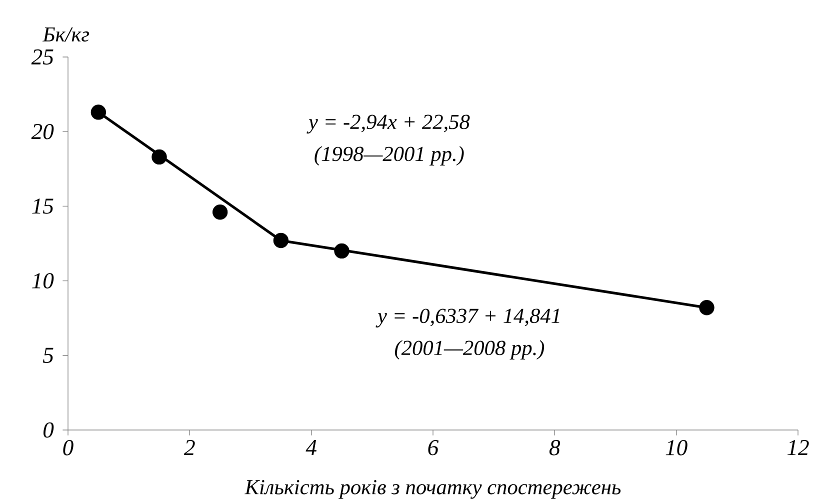  What do you see at coordinates (42, 57) in the screenshot?
I see `y-tick-label: 25` at bounding box center [42, 57].